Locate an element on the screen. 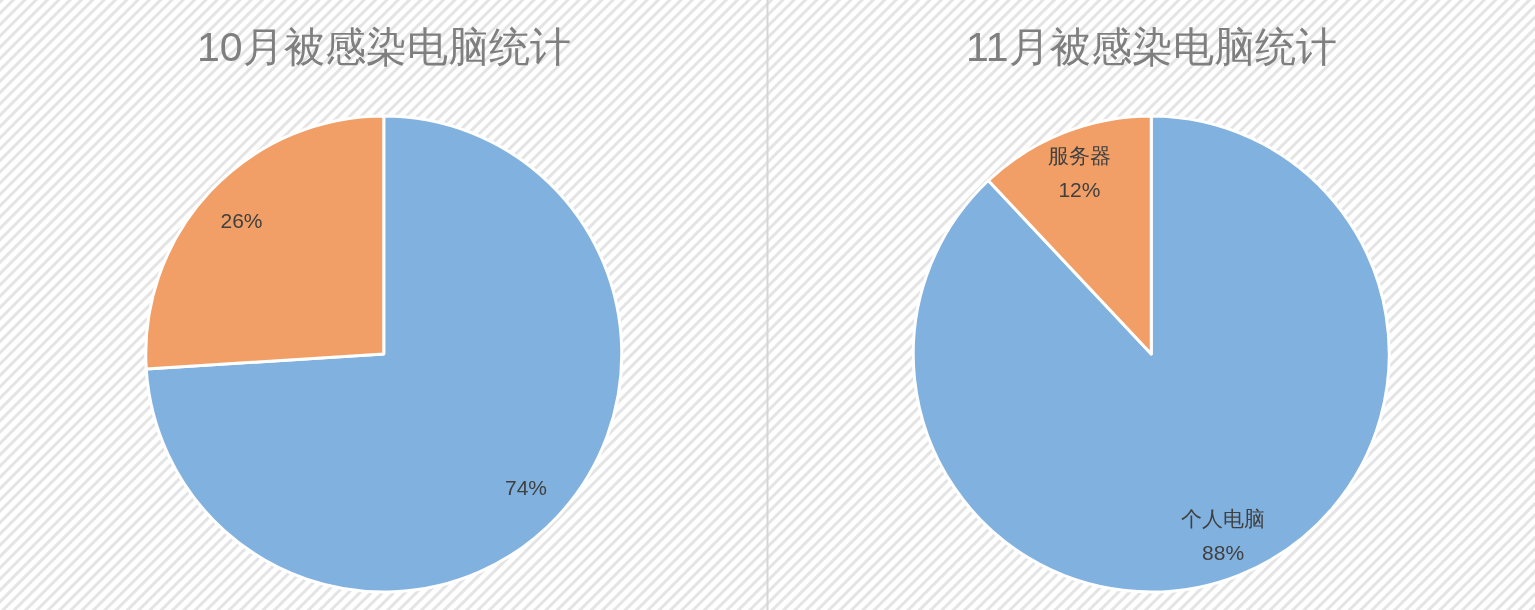 The image size is (1535, 610). chart-title: 10月被感染电脑统计 is located at coordinates (383, 47).